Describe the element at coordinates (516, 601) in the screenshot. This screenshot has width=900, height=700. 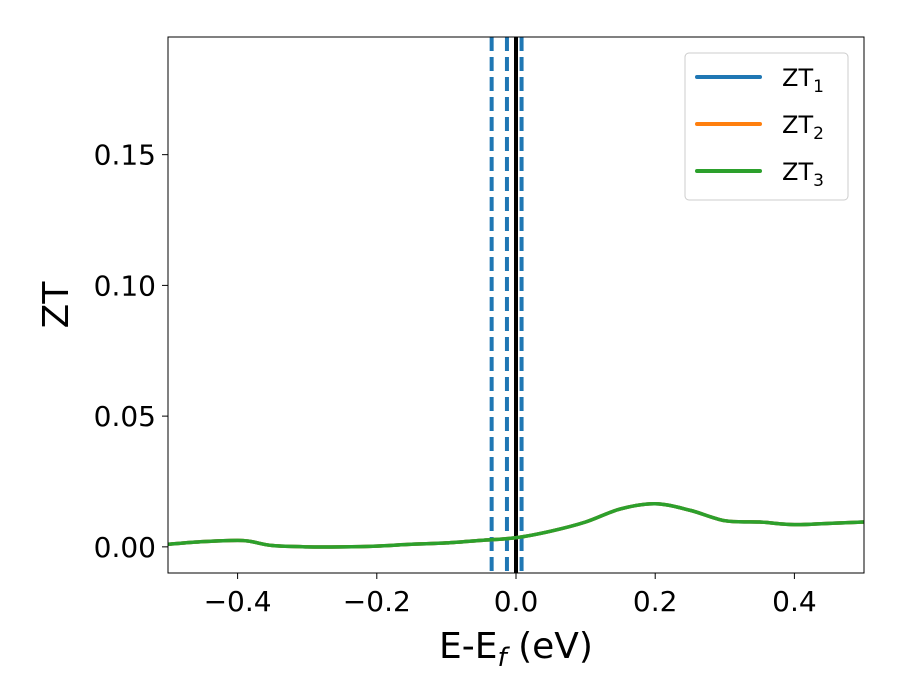
I see `x-tick-label: 0.0` at that location.